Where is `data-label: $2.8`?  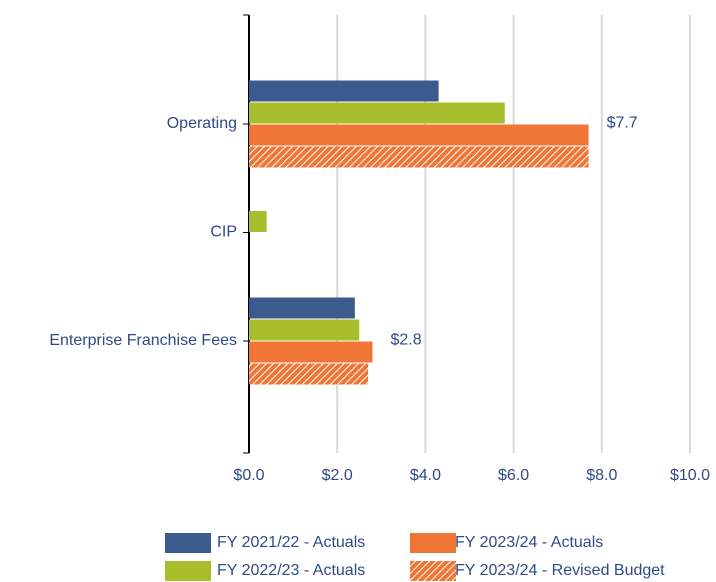
data-label: $2.8 is located at coordinates (405, 340).